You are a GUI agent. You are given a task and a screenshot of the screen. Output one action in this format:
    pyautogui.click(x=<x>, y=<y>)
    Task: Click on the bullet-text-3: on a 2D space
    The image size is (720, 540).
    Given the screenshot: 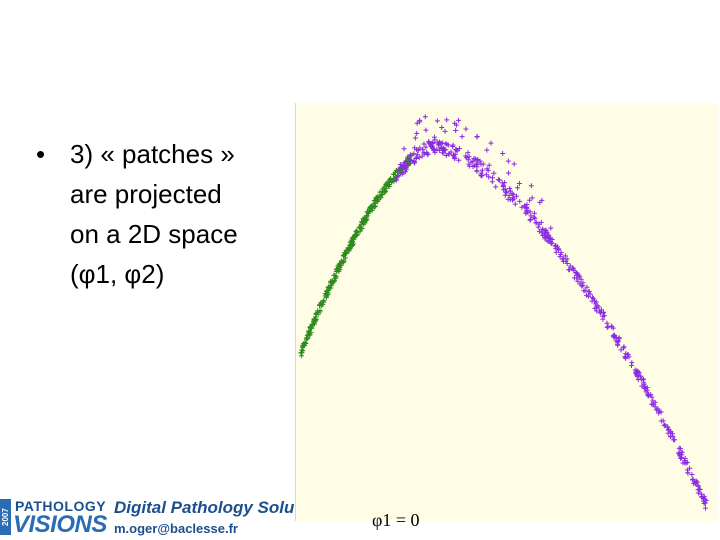 What is the action you would take?
    pyautogui.click(x=154, y=234)
    